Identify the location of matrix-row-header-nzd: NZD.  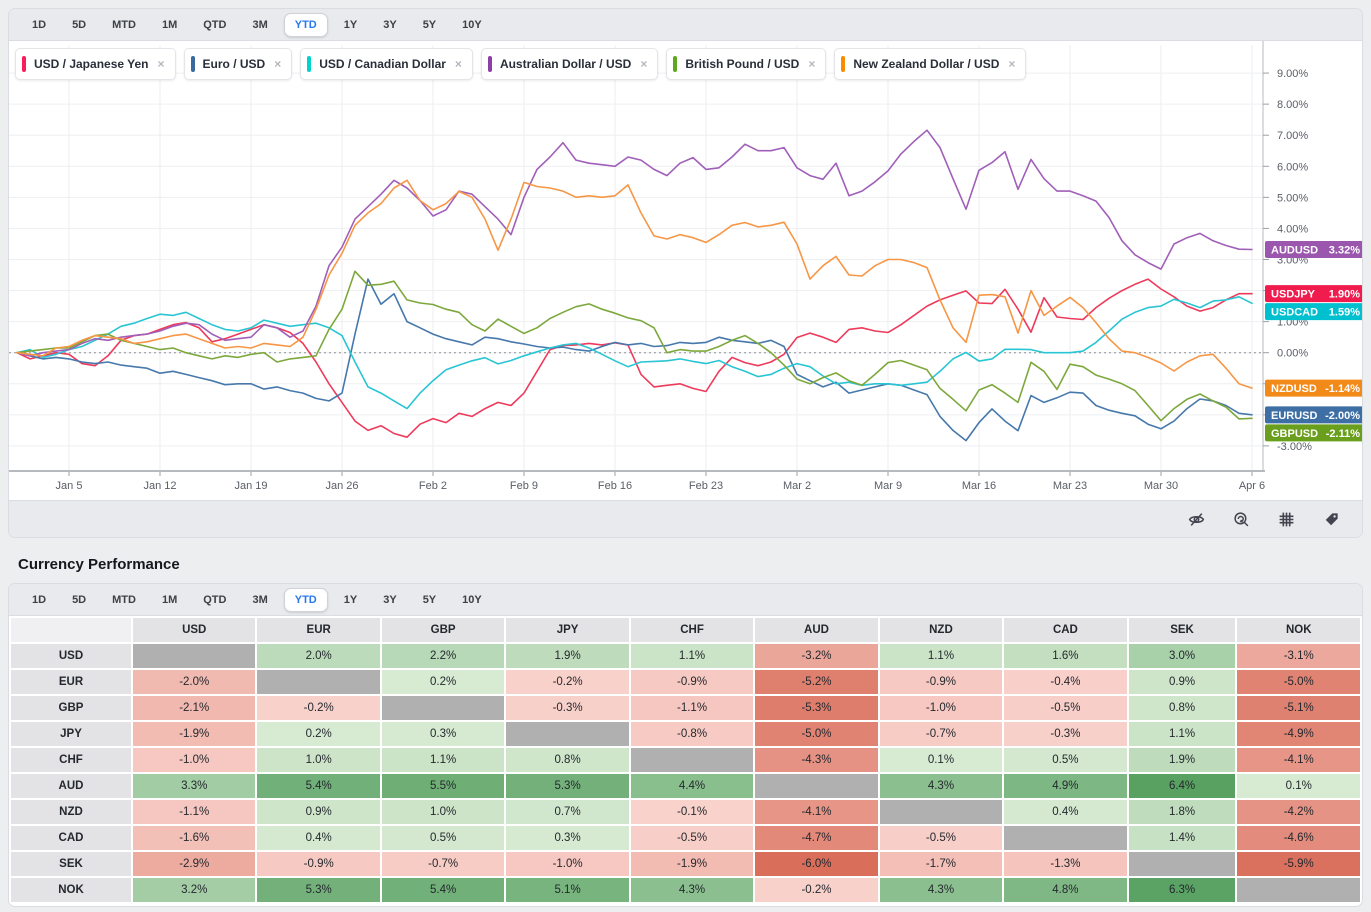
(71, 812).